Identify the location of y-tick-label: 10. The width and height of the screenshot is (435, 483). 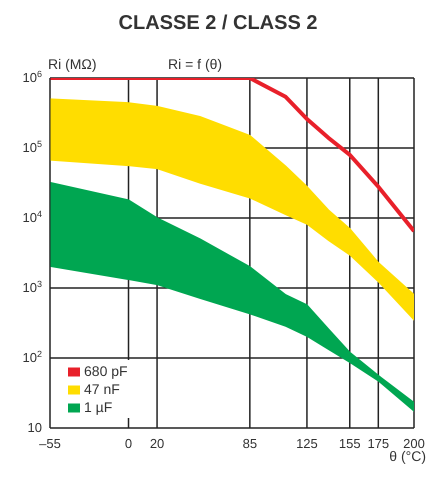
(35, 427).